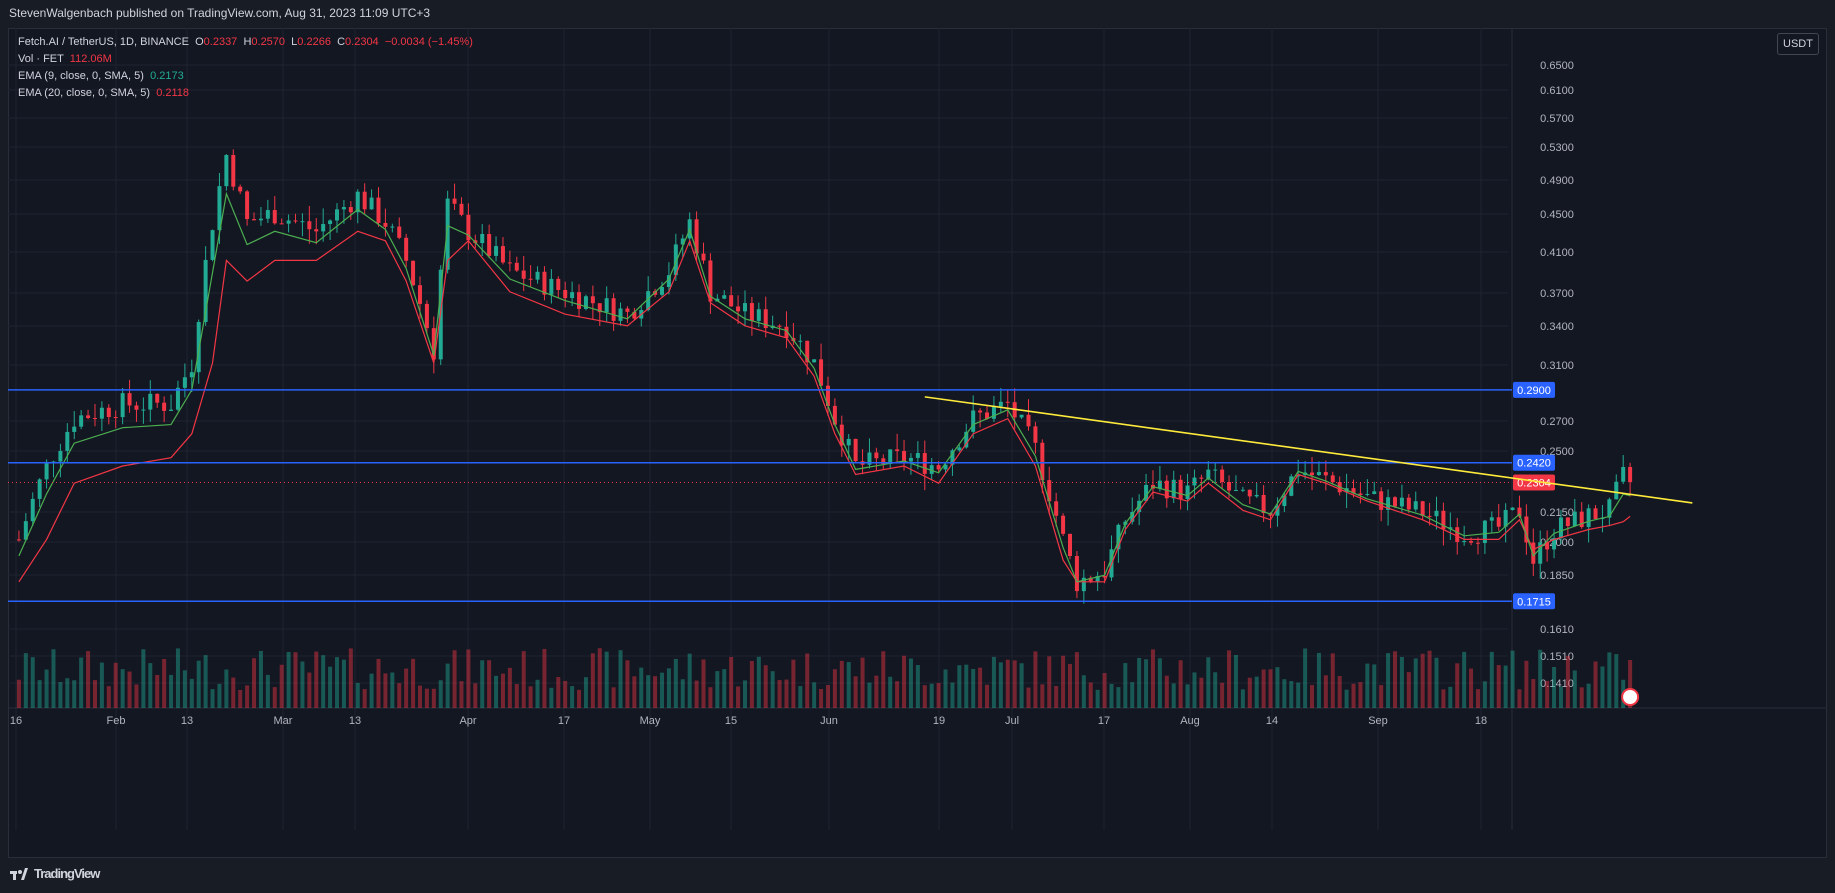  I want to click on descending-trendline, so click(1308, 450).